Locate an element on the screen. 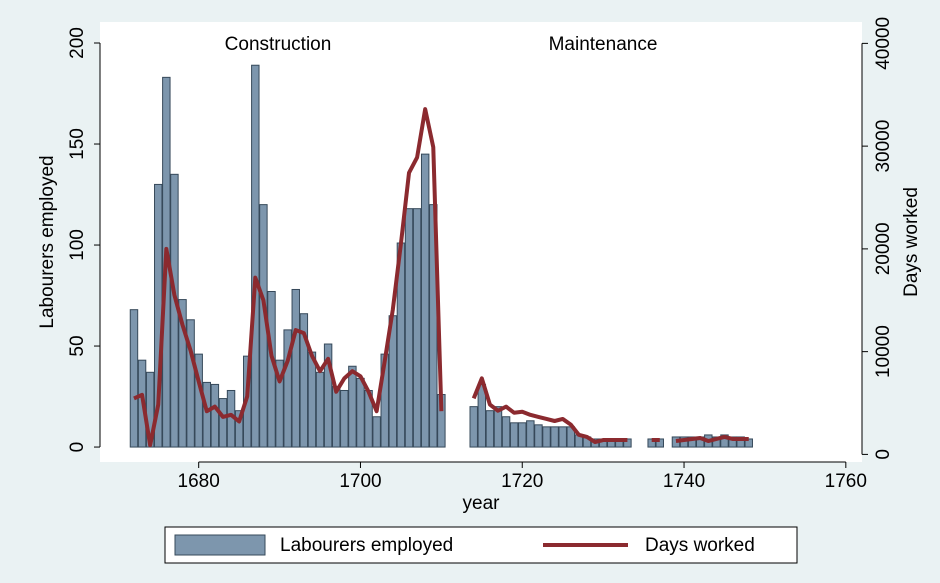  annotation: Construction is located at coordinates (278, 44).